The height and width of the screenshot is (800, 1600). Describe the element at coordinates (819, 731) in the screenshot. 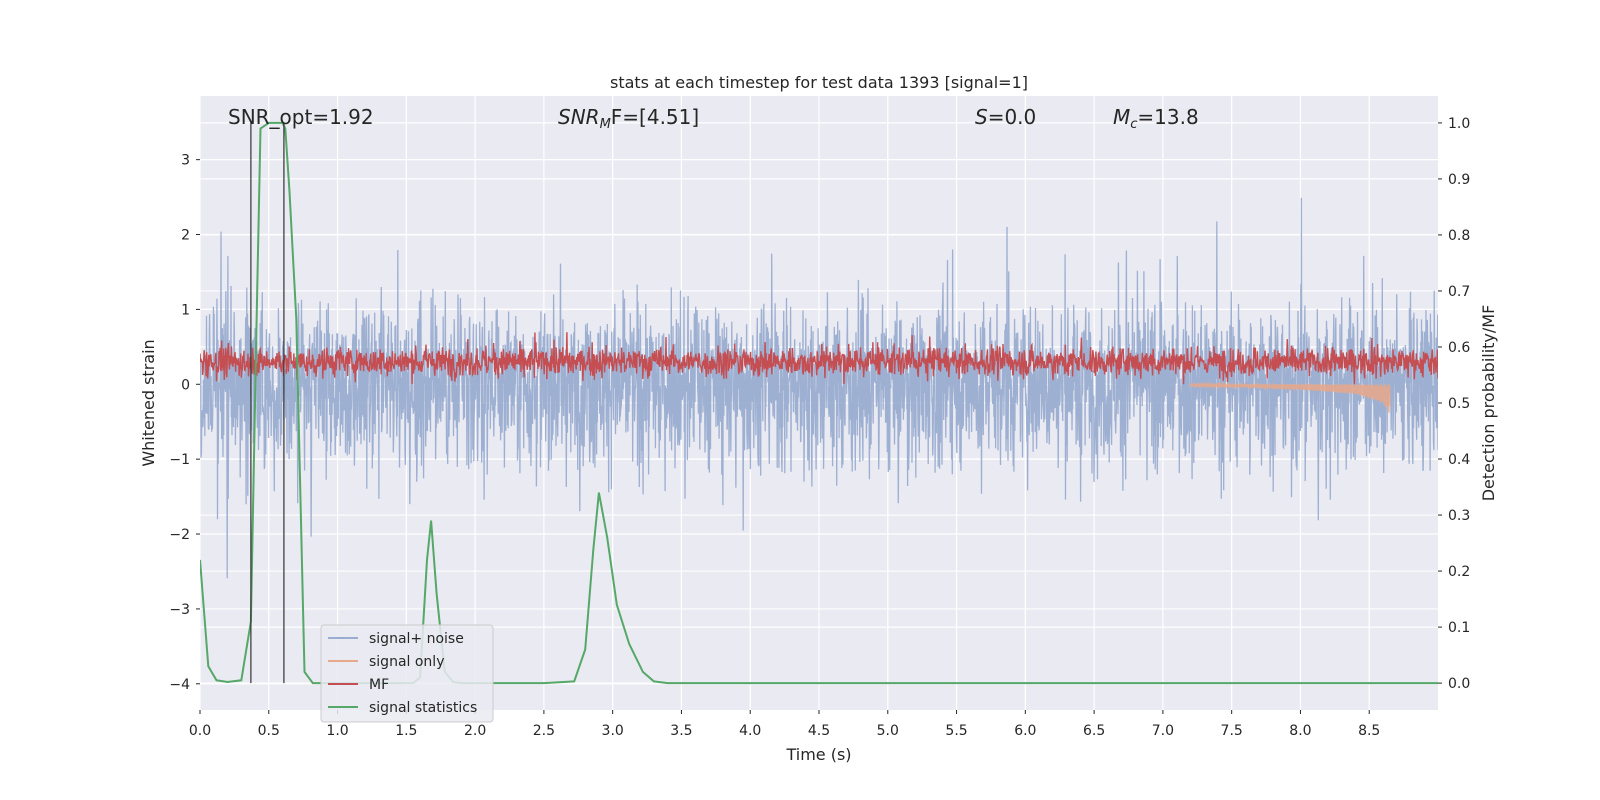

I see `x-tick-label: 4.5` at that location.